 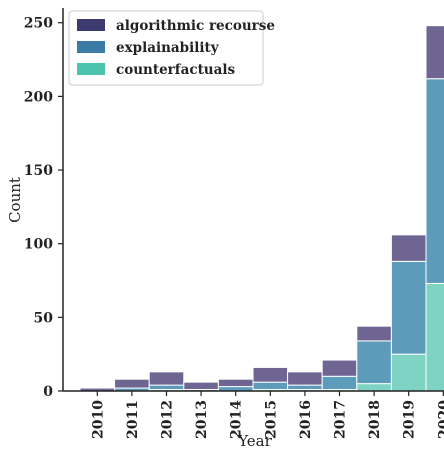 What do you see at coordinates (166, 378) in the screenshot?
I see `bar-algorithmic-recourse-2012` at bounding box center [166, 378].